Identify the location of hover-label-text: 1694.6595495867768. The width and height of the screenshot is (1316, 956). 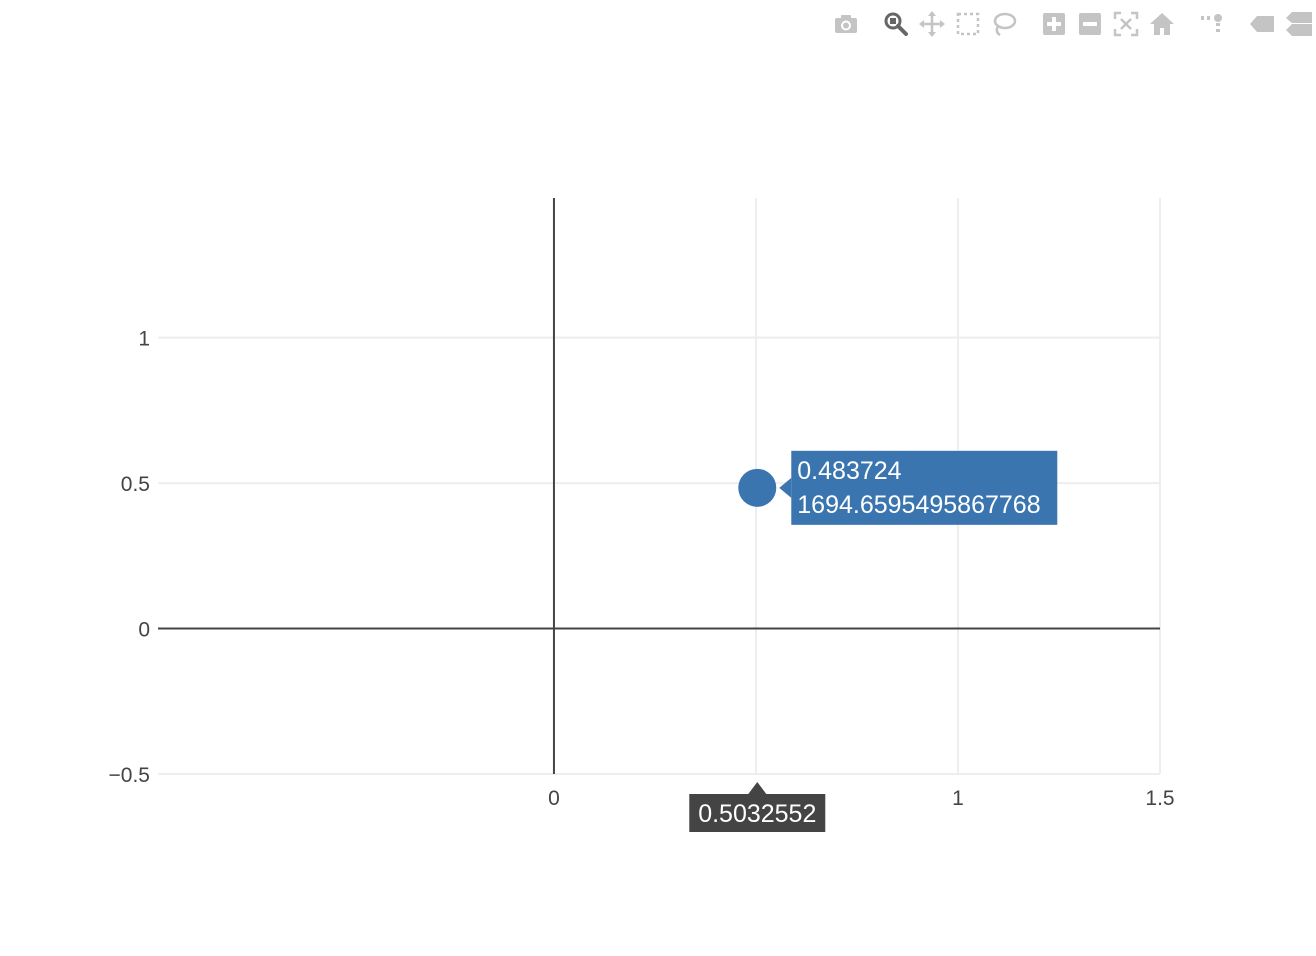
(918, 505).